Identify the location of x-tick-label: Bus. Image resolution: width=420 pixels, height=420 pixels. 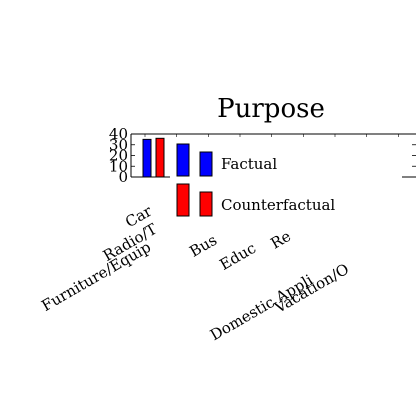
(203, 246).